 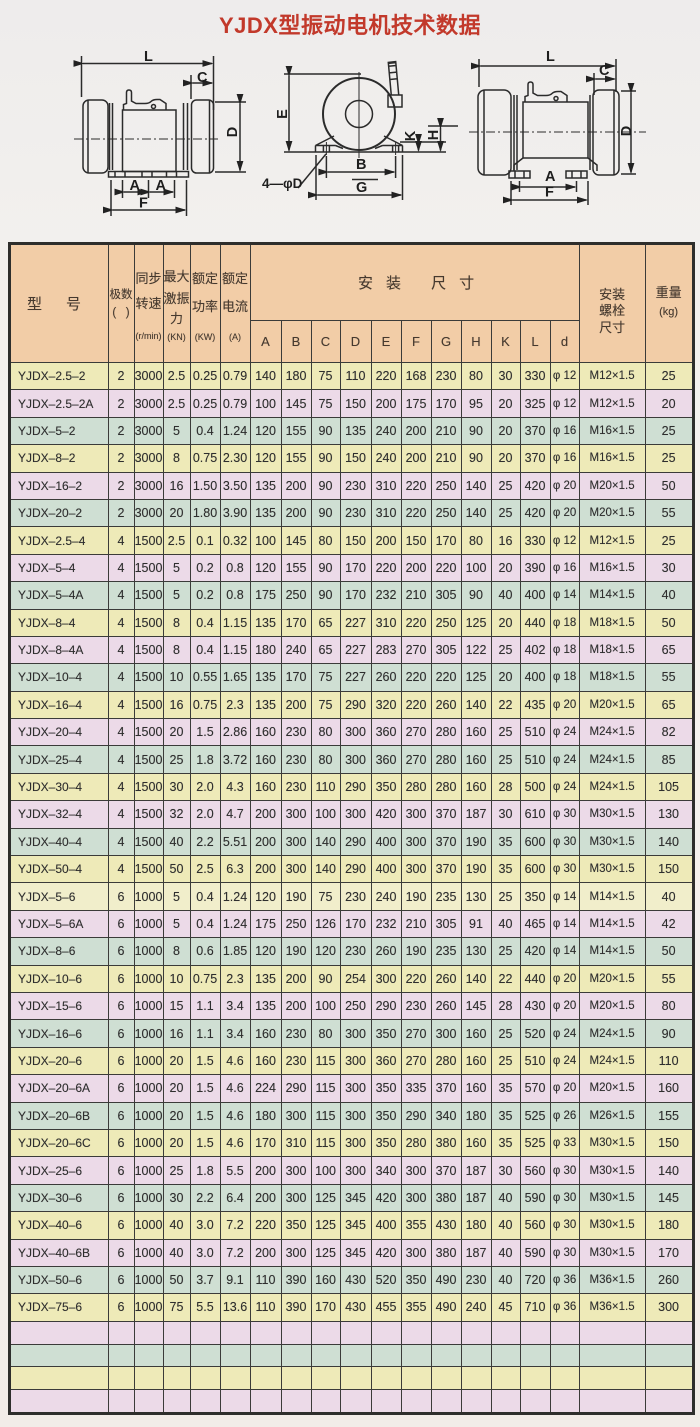 What do you see at coordinates (361, 188) in the screenshot?
I see `svg-text: G` at bounding box center [361, 188].